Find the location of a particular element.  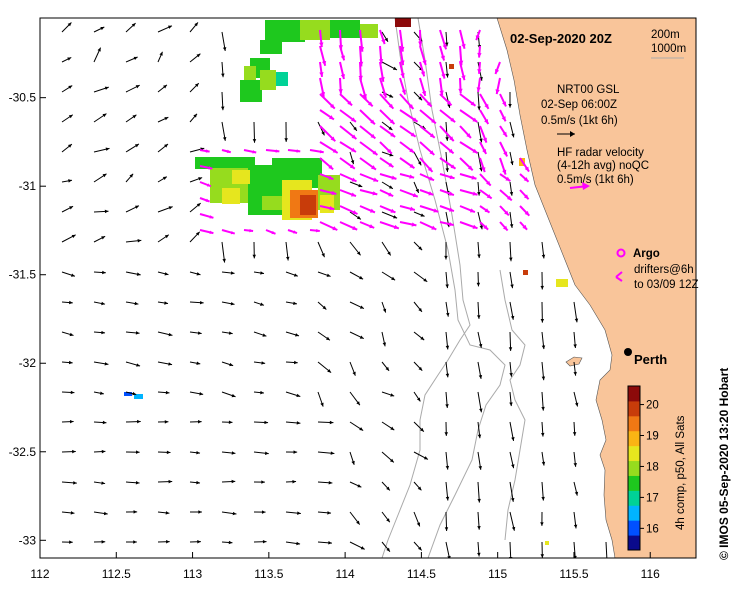

lat-tick-label: -33 is located at coordinates (28, 540).